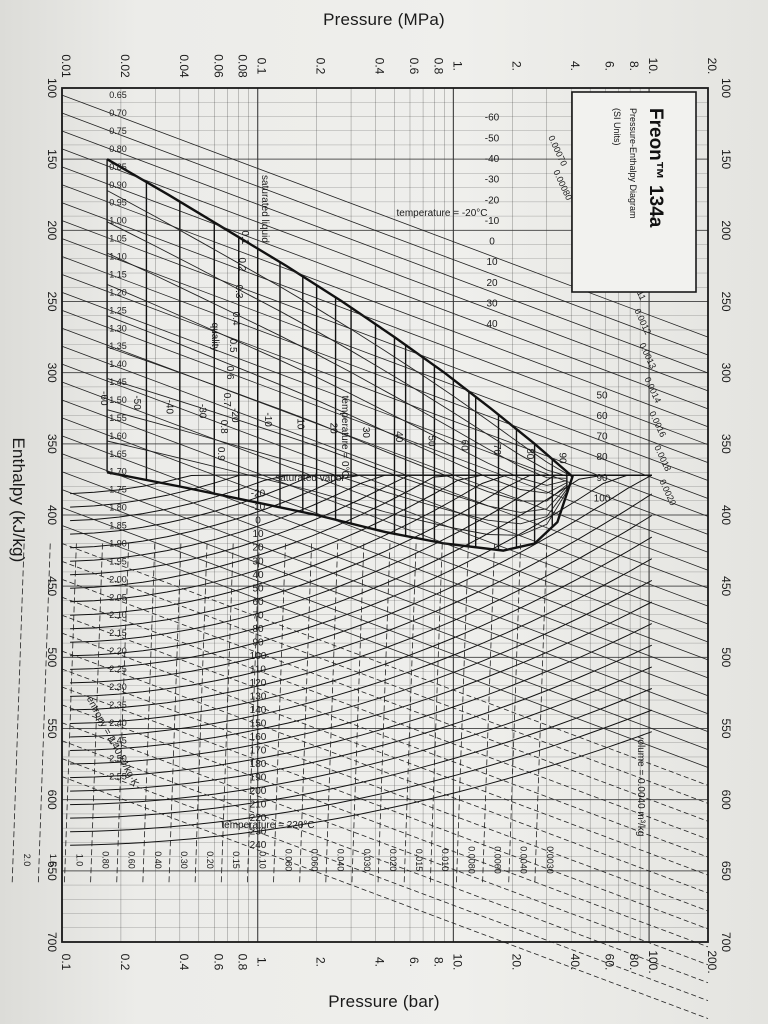 Image resolution: width=768 pixels, height=1024 pixels. I want to click on superheat-temp-label: 150, so click(258, 724).